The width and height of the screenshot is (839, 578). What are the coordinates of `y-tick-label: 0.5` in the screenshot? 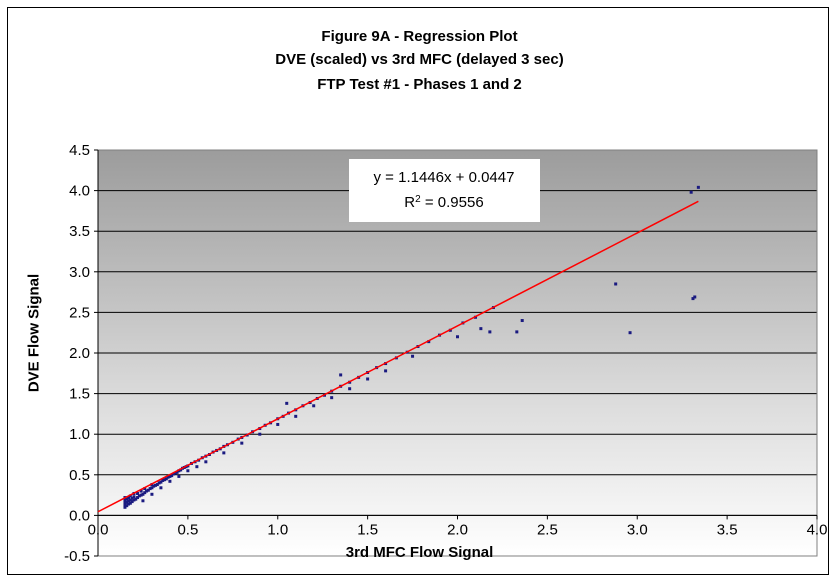 It's located at (79, 475).